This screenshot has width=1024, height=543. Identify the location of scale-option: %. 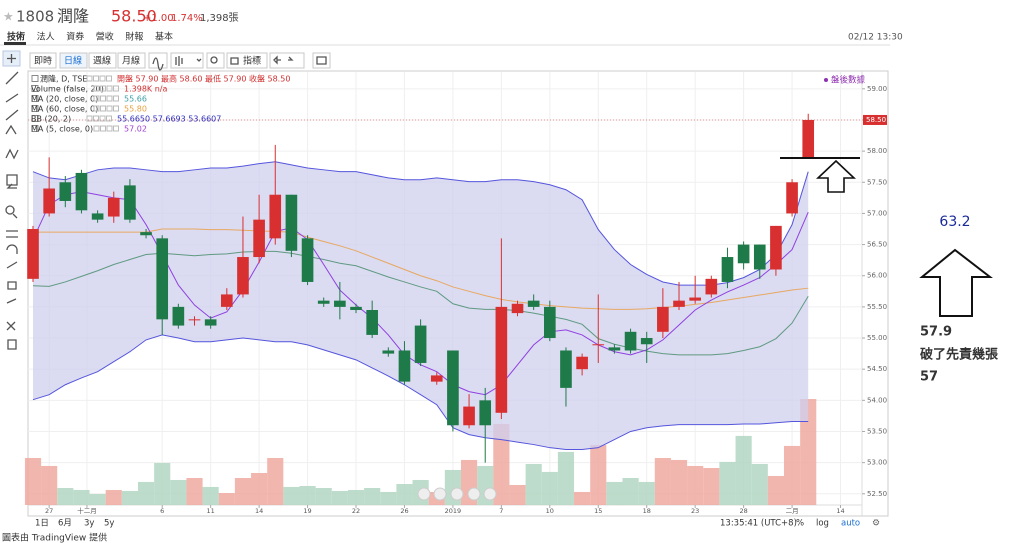
(800, 524).